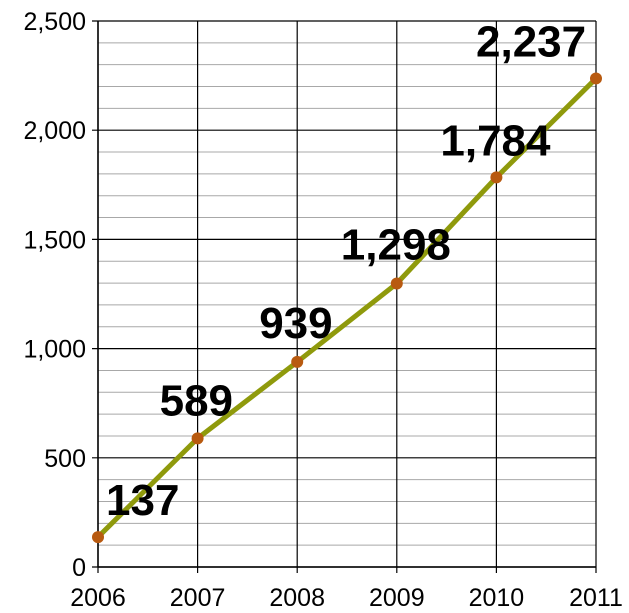 This screenshot has height=613, width=629. What do you see at coordinates (54, 350) in the screenshot?
I see `y-tick-label: 1,000` at bounding box center [54, 350].